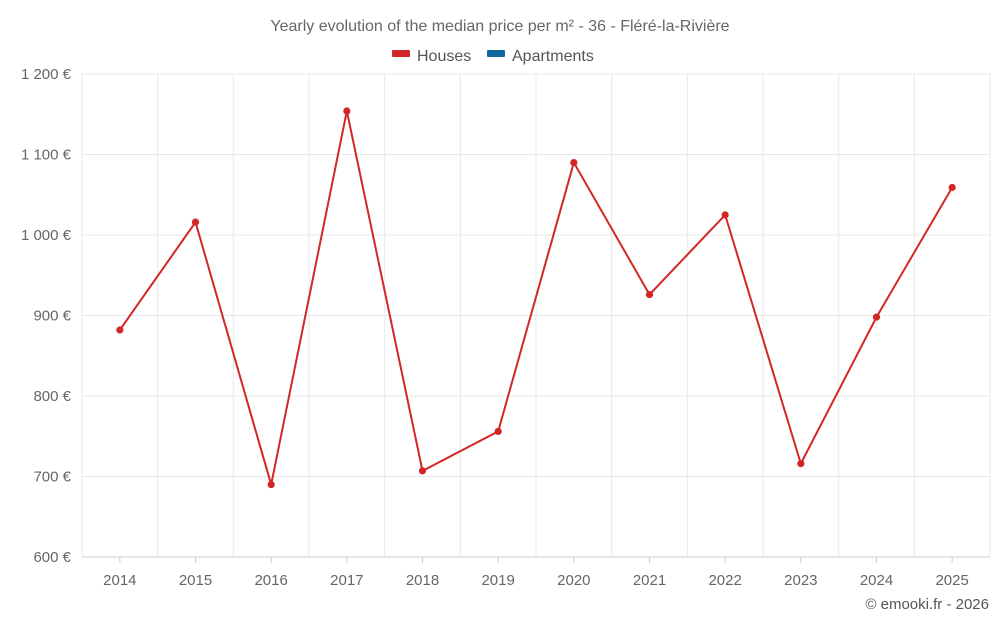  I want to click on x-tick-label: 2016, so click(270, 580).